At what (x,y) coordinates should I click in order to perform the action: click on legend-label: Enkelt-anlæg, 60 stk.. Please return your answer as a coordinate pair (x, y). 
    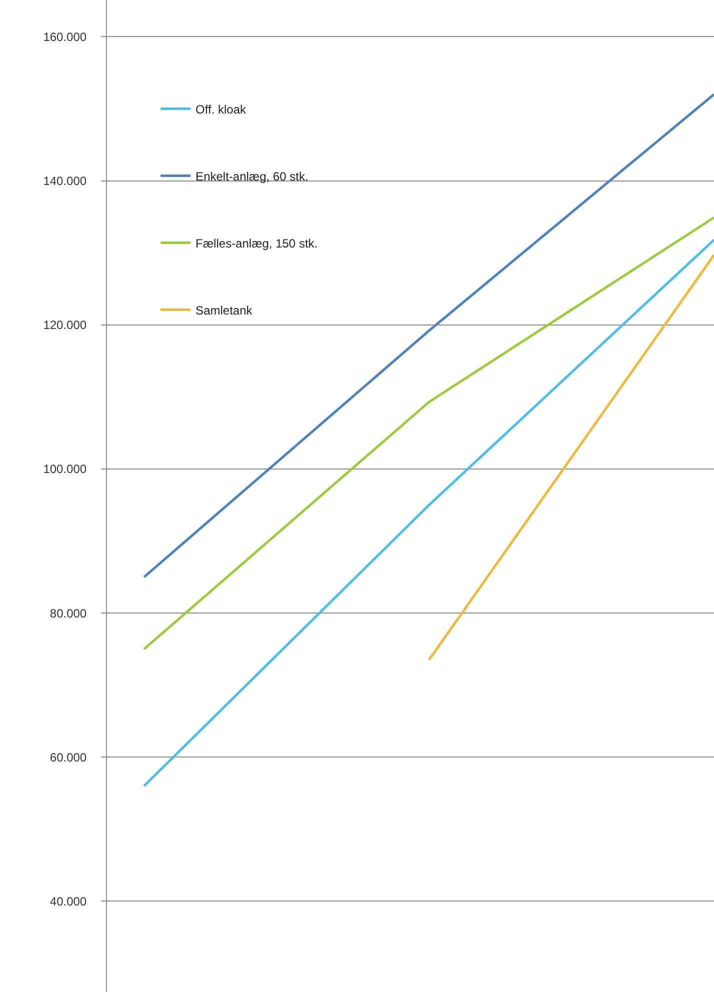
    Looking at the image, I should click on (252, 176).